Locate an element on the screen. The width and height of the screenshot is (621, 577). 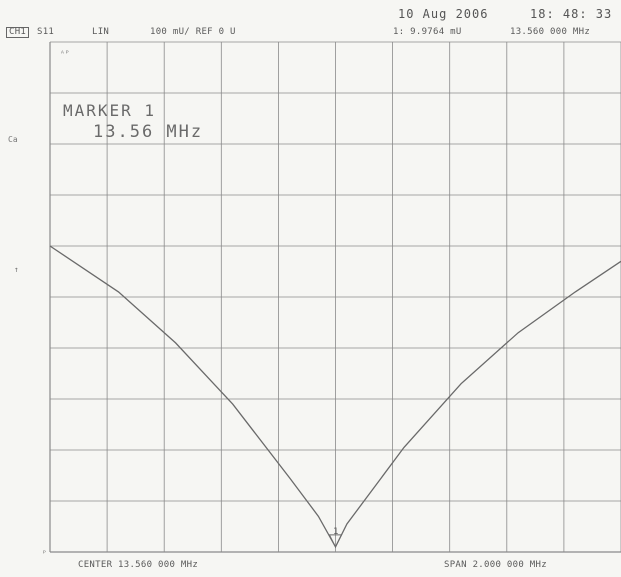
reference-arrow: ↑ is located at coordinates (16, 269).